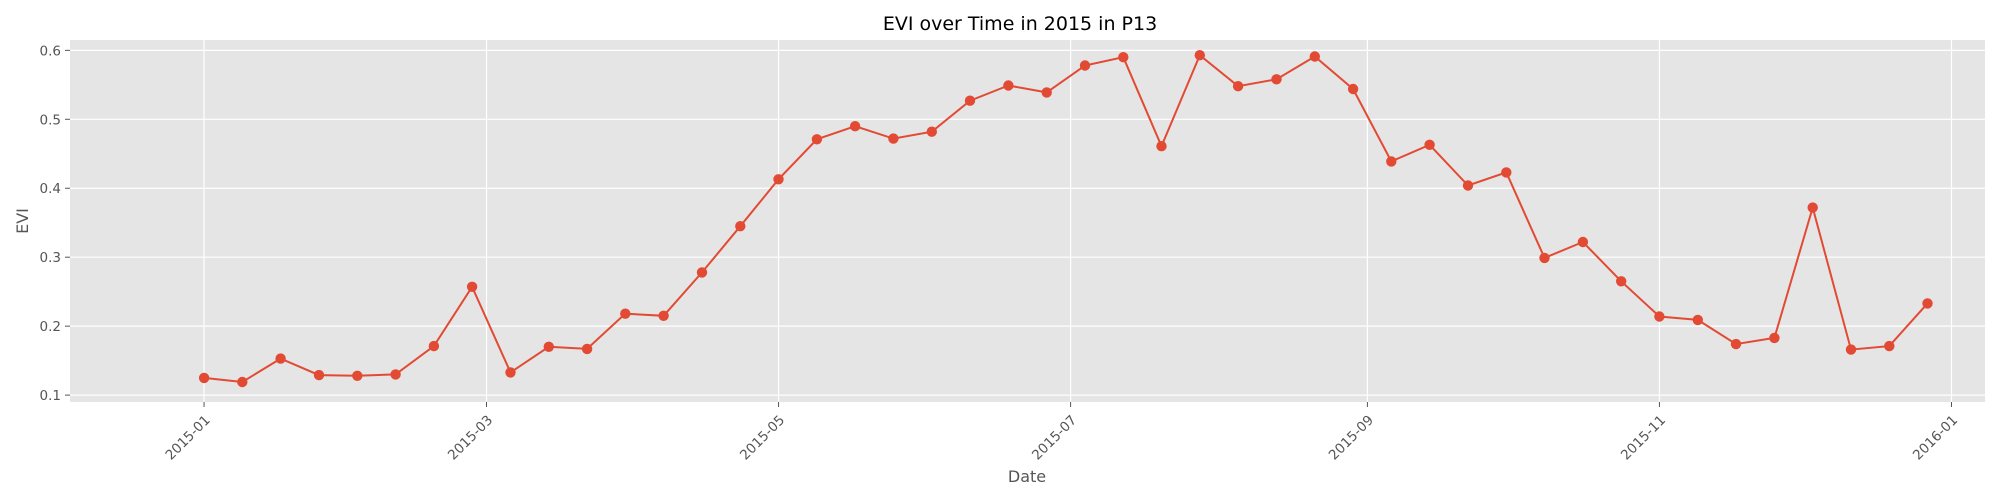 The width and height of the screenshot is (2000, 500). Describe the element at coordinates (50, 51) in the screenshot. I see `y-tick-label: 0.6` at that location.